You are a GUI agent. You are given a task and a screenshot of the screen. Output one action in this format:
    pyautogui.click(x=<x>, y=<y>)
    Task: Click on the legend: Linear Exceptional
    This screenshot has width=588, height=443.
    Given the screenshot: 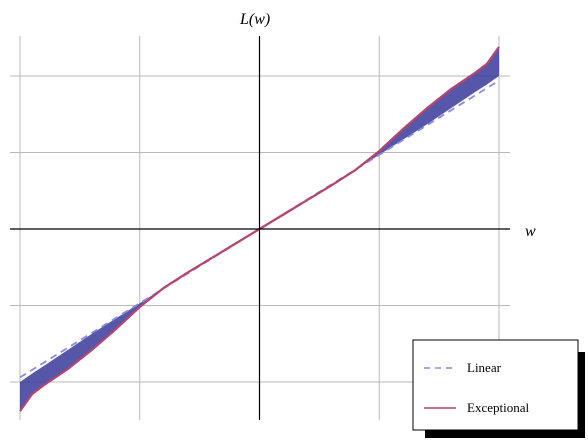 What is the action you would take?
    pyautogui.click(x=498, y=388)
    